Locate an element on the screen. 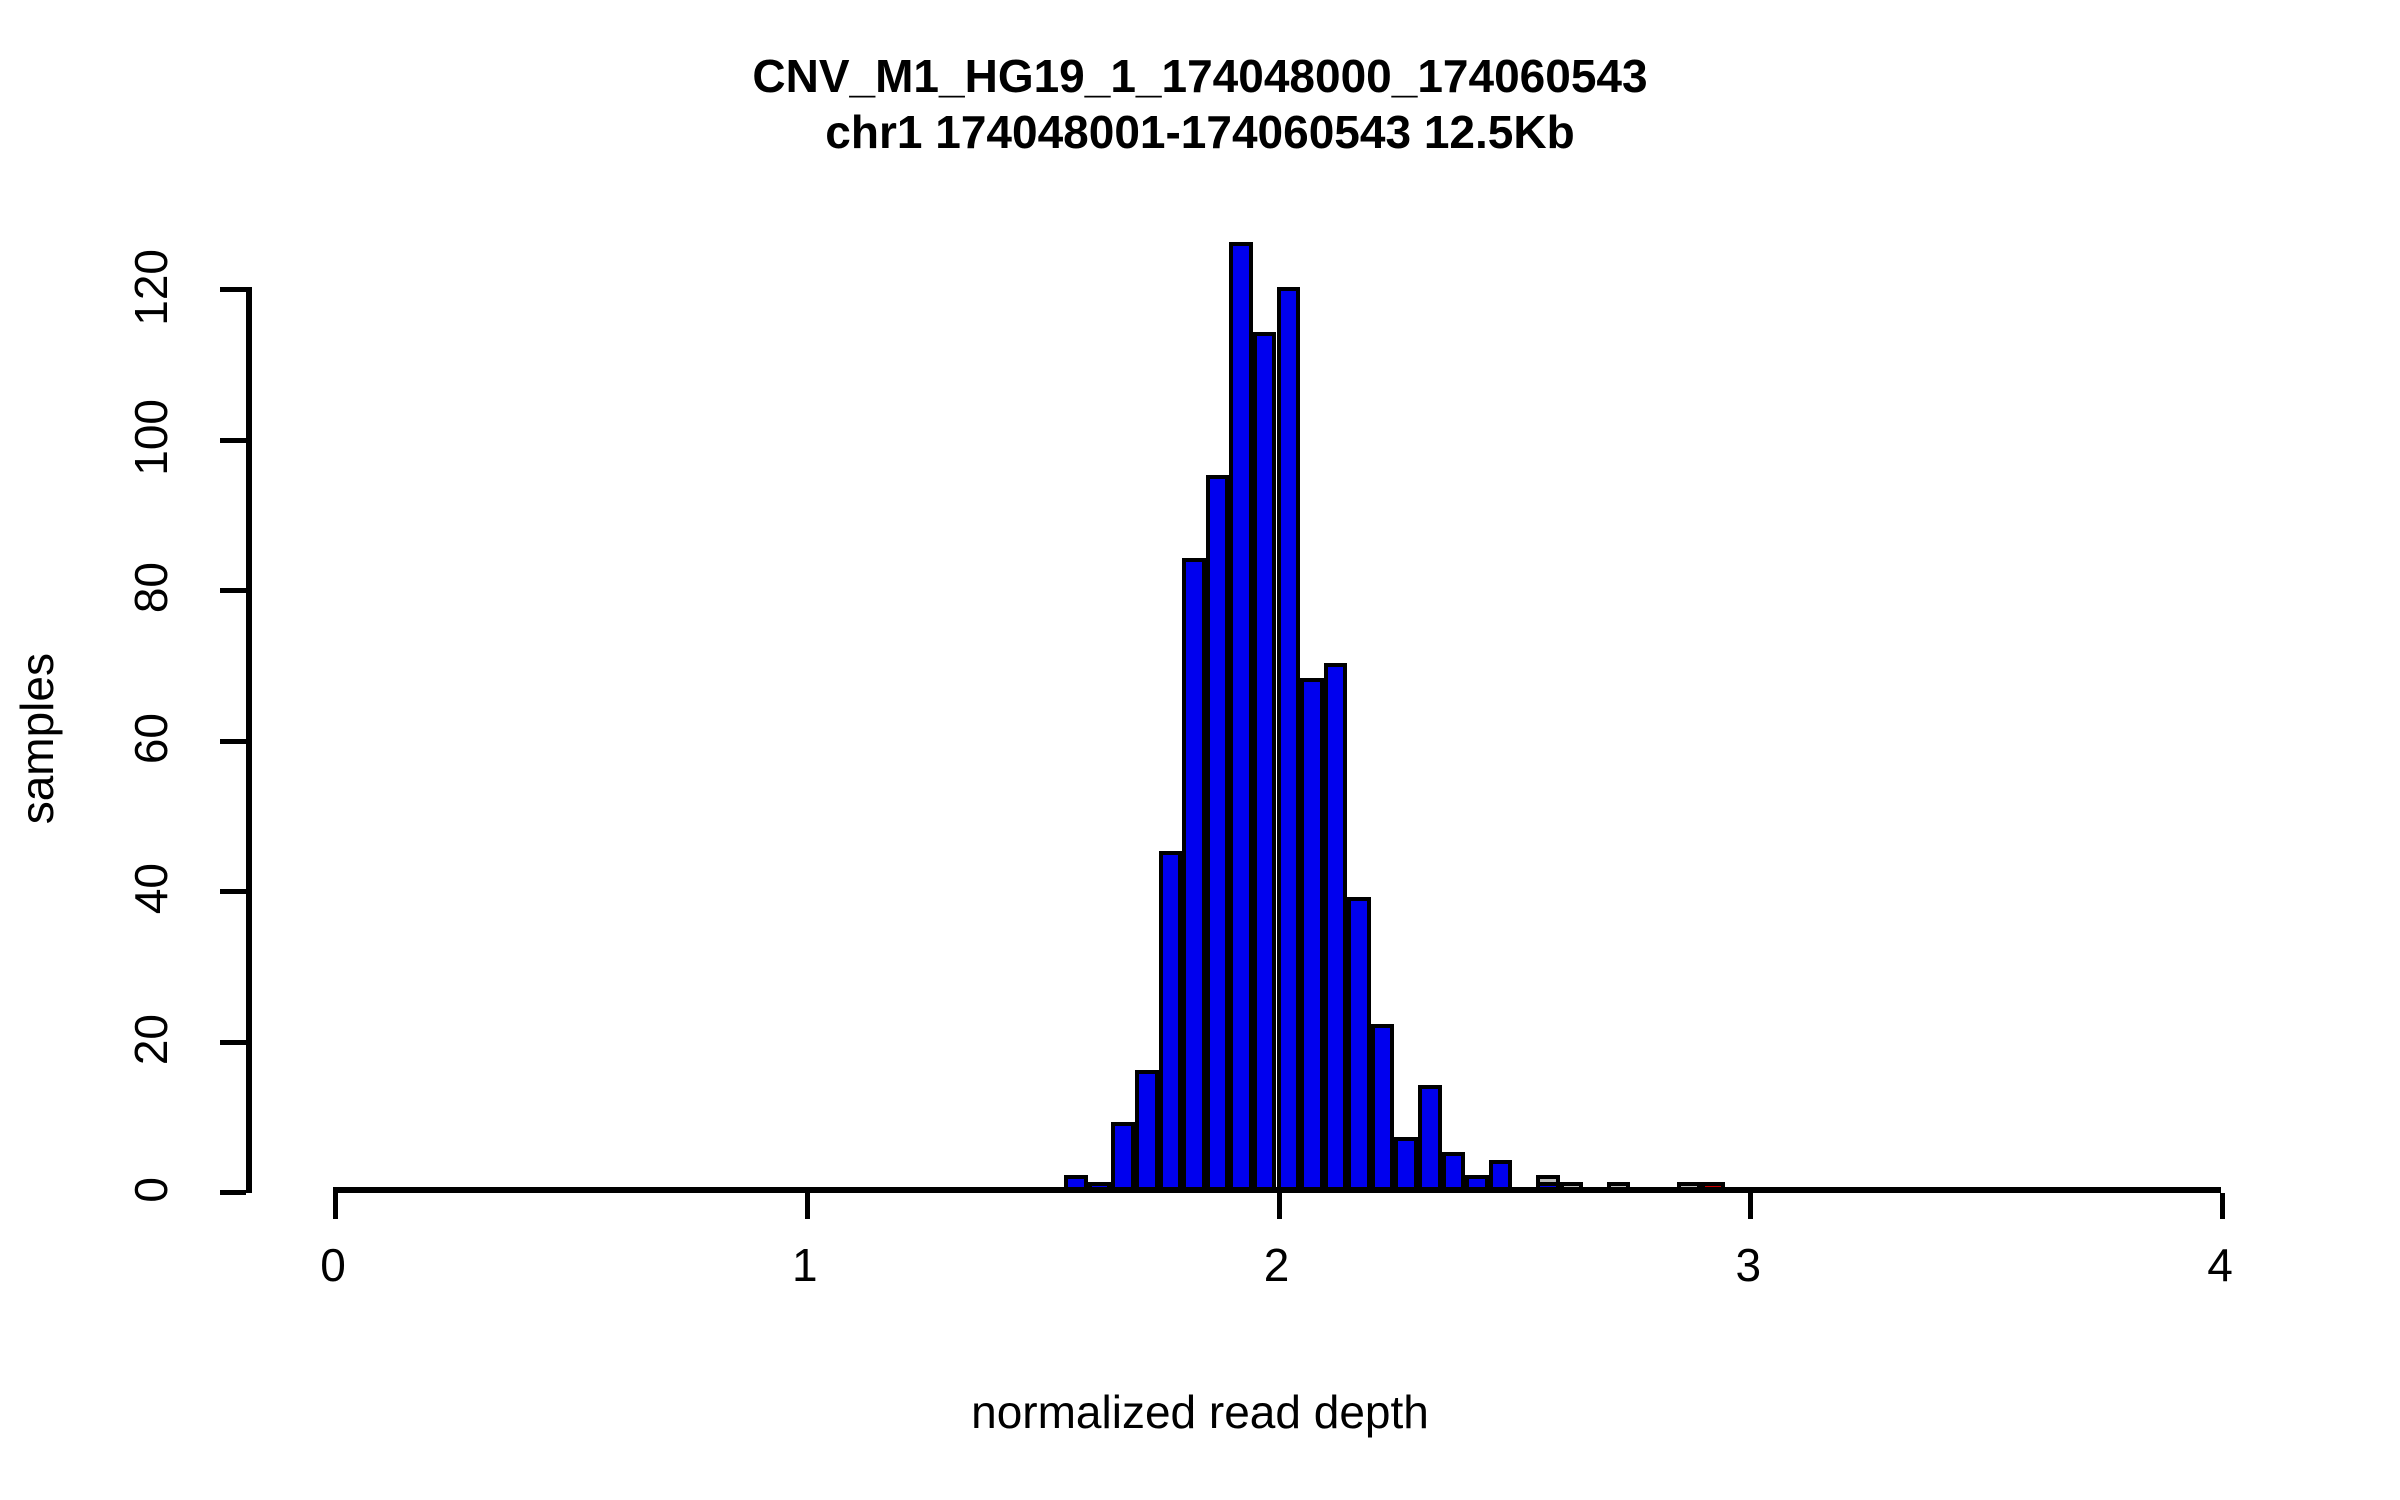  x-axis-title: normalized read depth is located at coordinates (1200, 1412).